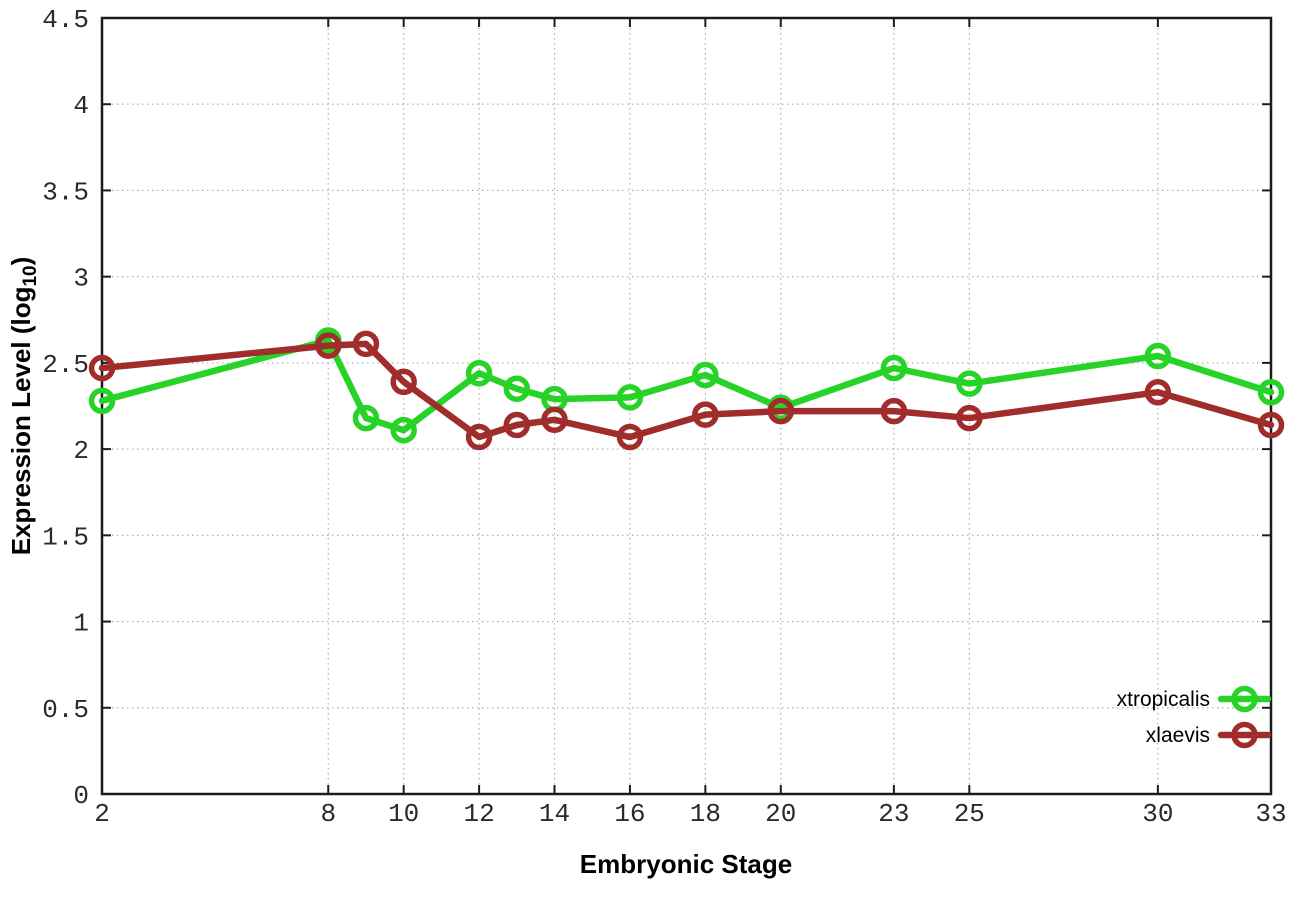 The height and width of the screenshot is (907, 1296). What do you see at coordinates (65, 20) in the screenshot?
I see `y-tick-label: 4.5` at bounding box center [65, 20].